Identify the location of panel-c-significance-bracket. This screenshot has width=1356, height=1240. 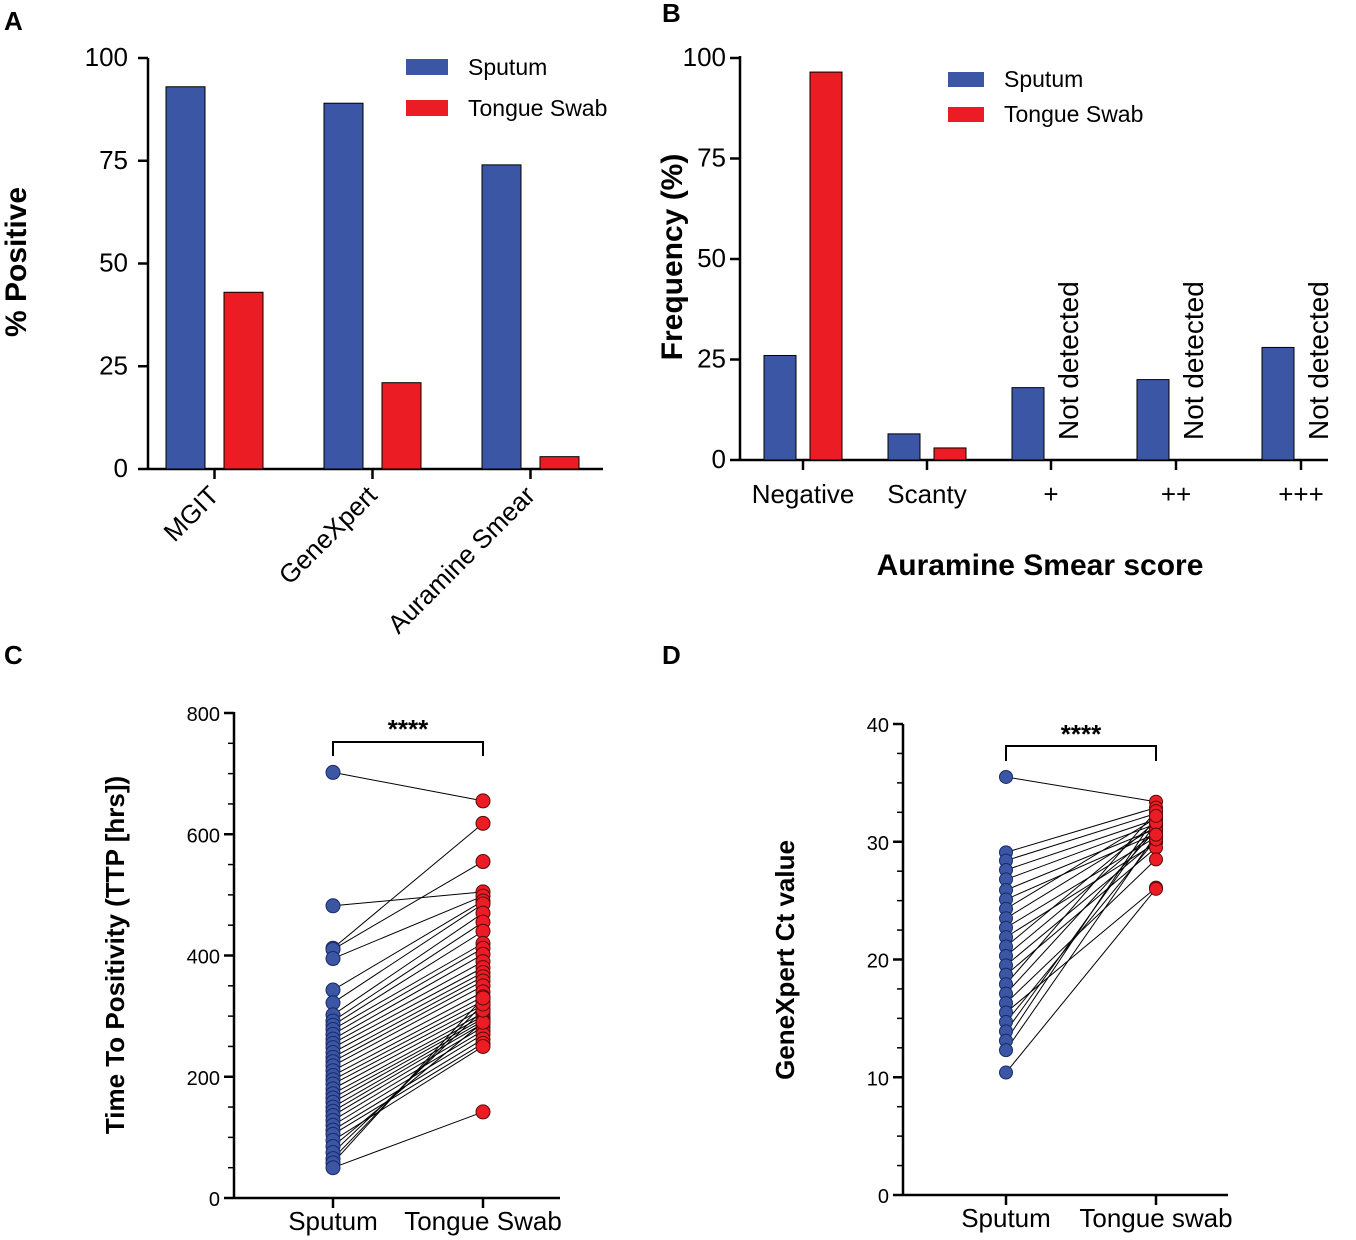
(408, 748).